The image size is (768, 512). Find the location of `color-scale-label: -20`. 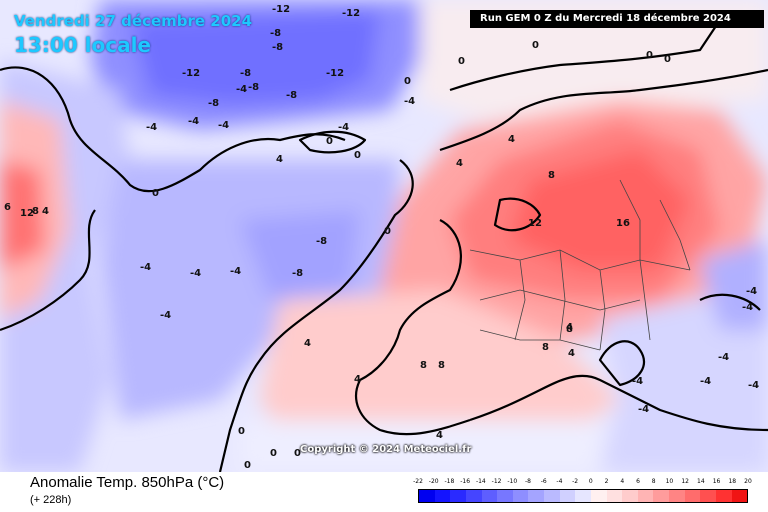

color-scale-label: -20 is located at coordinates (433, 481).